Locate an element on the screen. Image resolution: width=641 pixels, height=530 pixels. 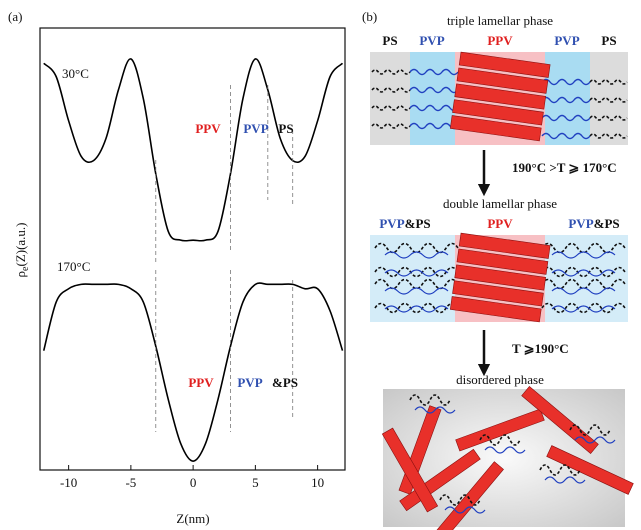
transition-label: T ⩾190°C is located at coordinates (540, 348).